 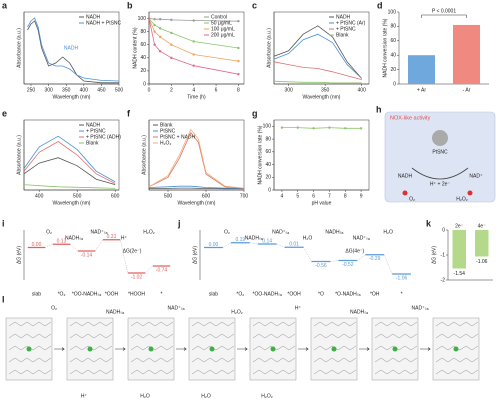 What do you see at coordinates (196, 97) in the screenshot?
I see `x-axis-label: Time (h)` at bounding box center [196, 97].